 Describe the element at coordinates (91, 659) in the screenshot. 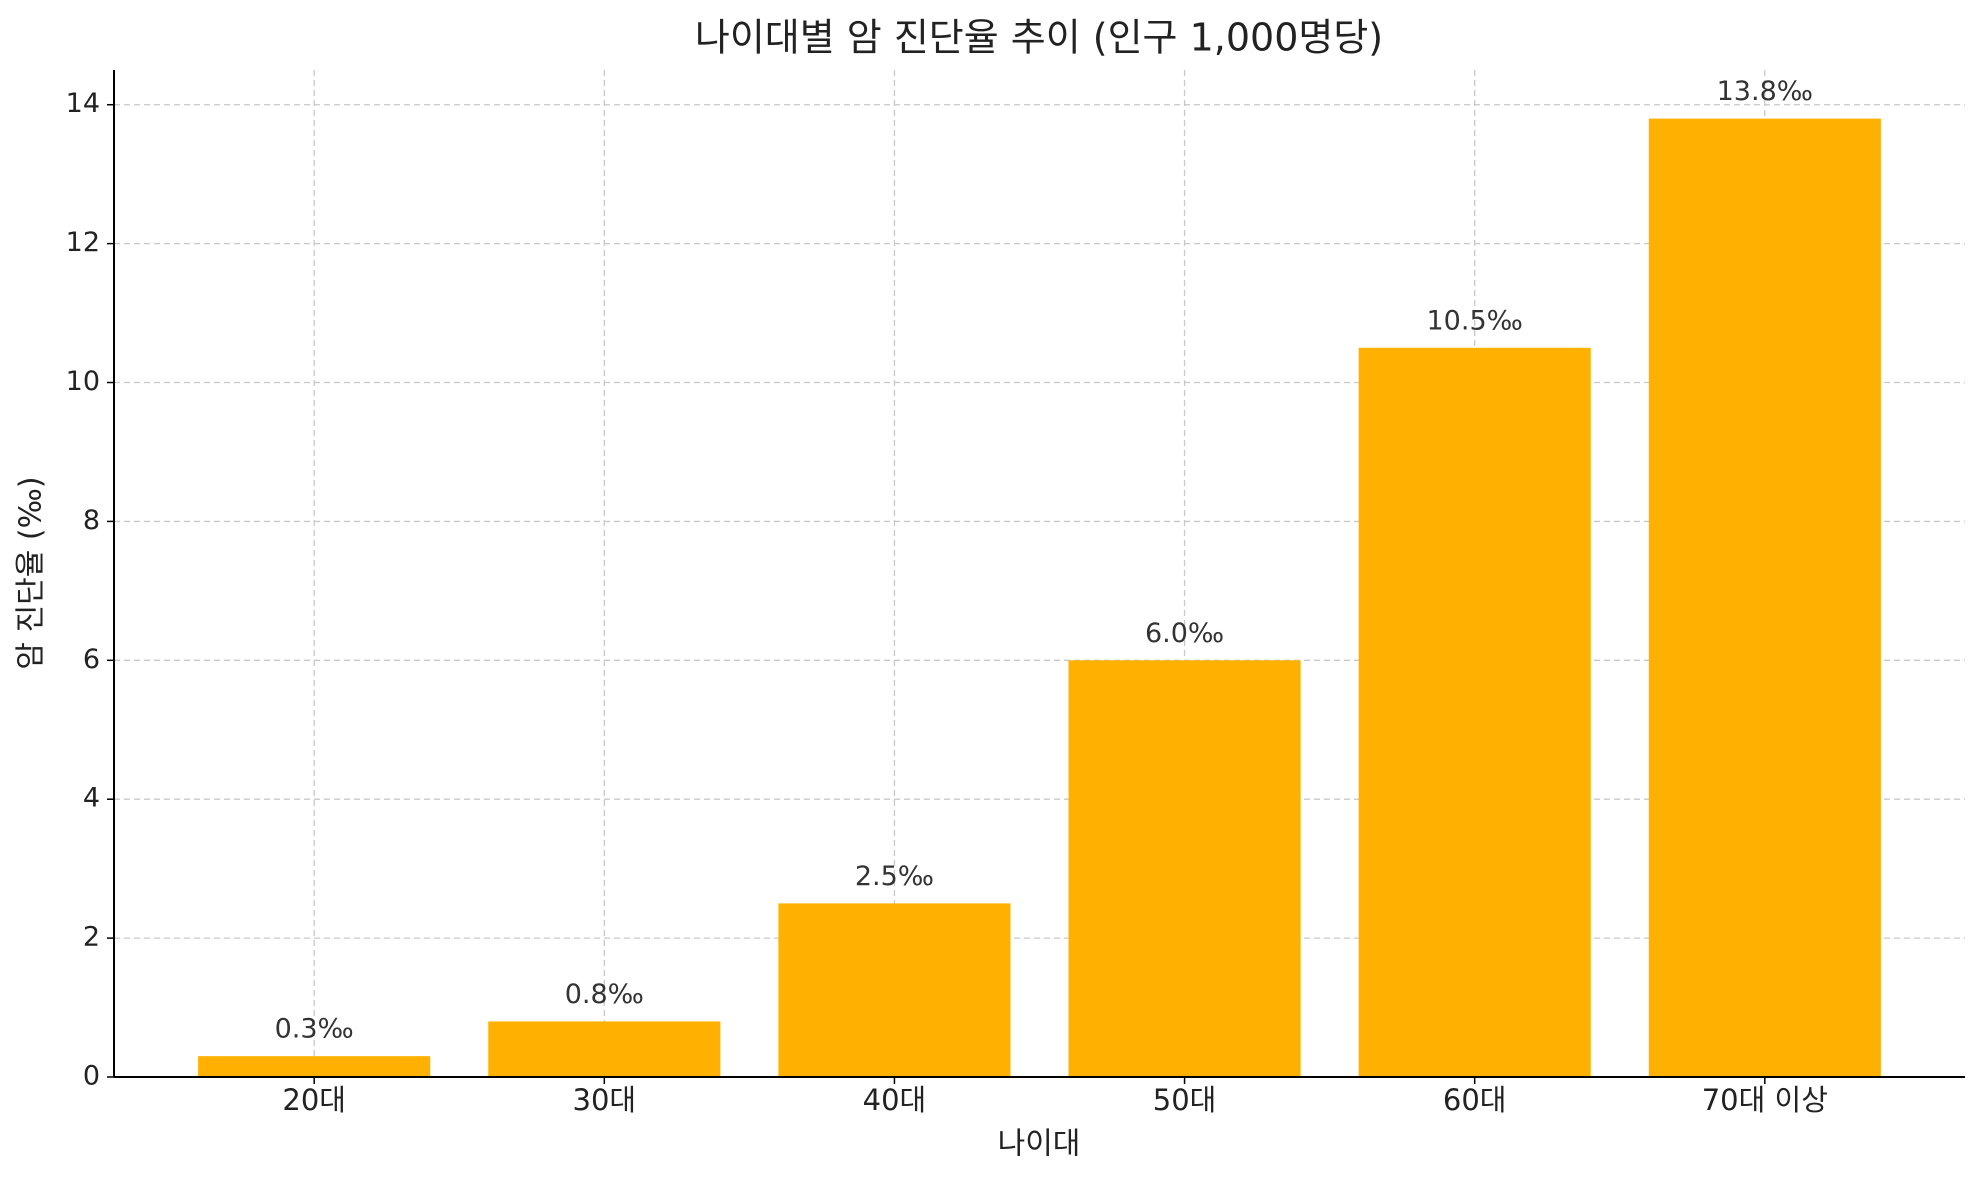

I see `y-tick-label: 6` at that location.